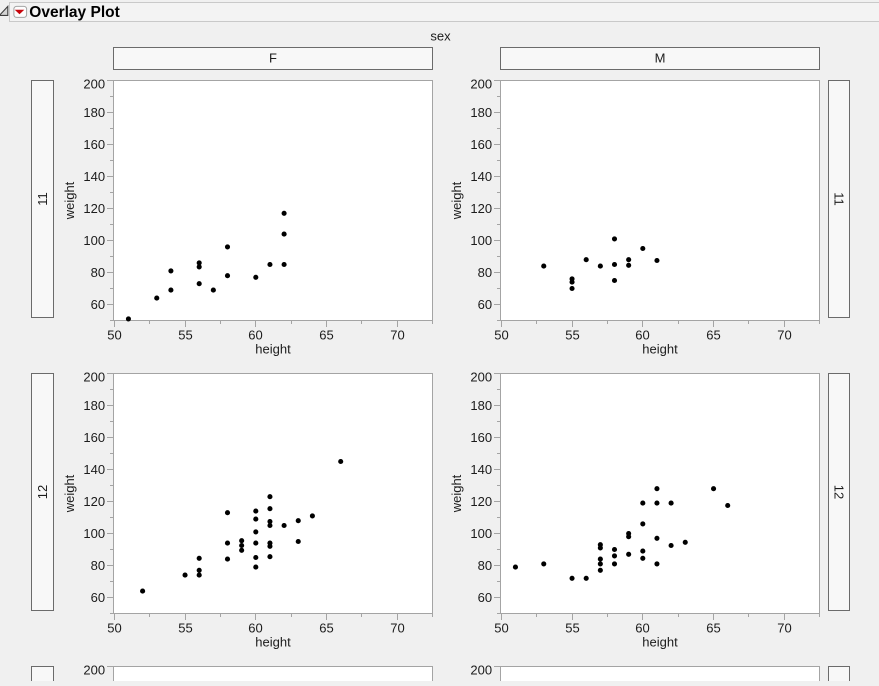 This screenshot has width=879, height=686. I want to click on svg-text: F, so click(273, 58).